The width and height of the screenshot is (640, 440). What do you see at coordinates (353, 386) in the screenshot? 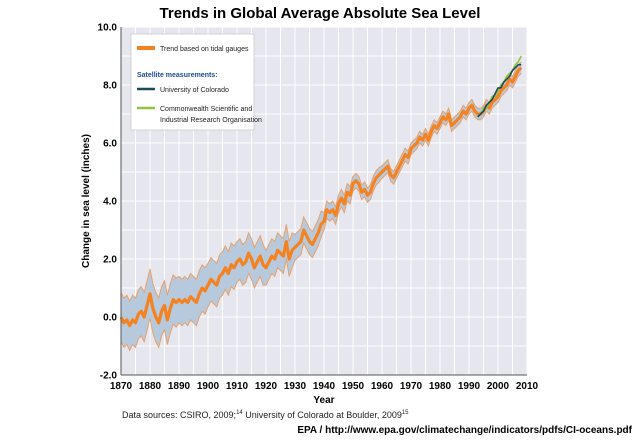
I see `x-tick-label: 1950` at bounding box center [353, 386].